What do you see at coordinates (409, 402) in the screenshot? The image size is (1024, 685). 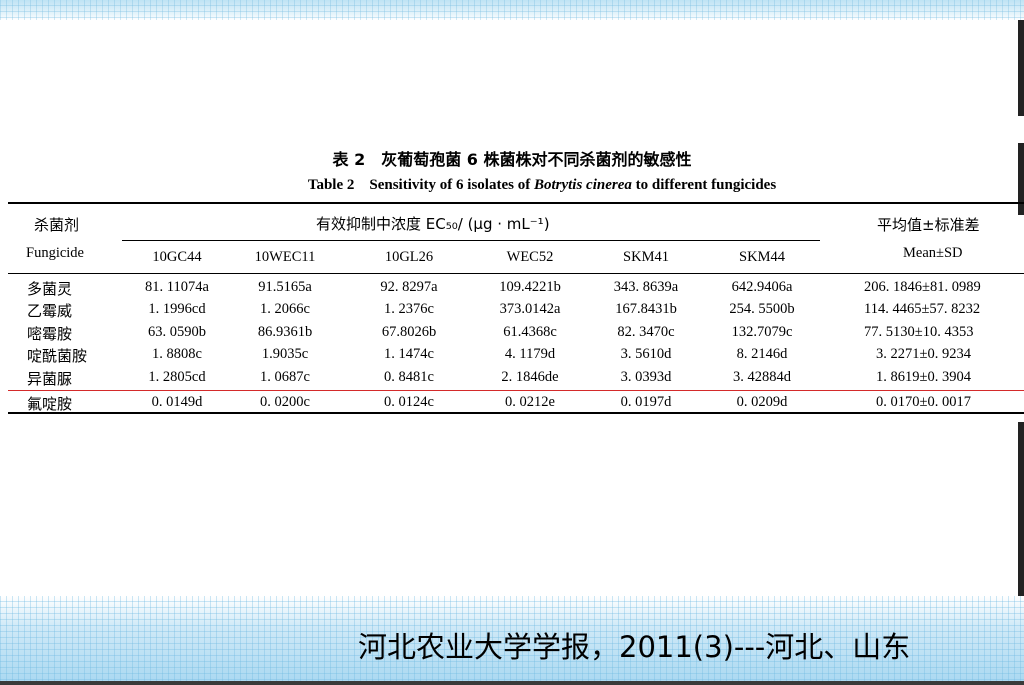 I see `ec50-value: 0. 0124c` at bounding box center [409, 402].